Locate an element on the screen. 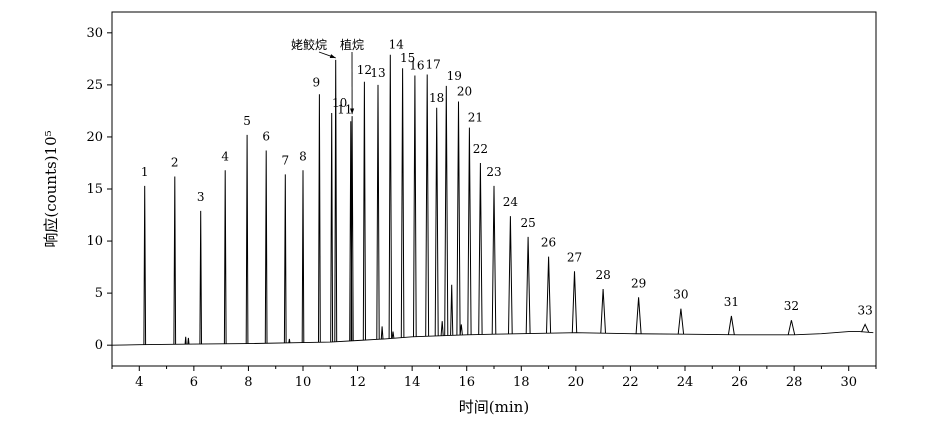 This screenshot has width=930, height=438. peak-label: 13 is located at coordinates (377, 73).